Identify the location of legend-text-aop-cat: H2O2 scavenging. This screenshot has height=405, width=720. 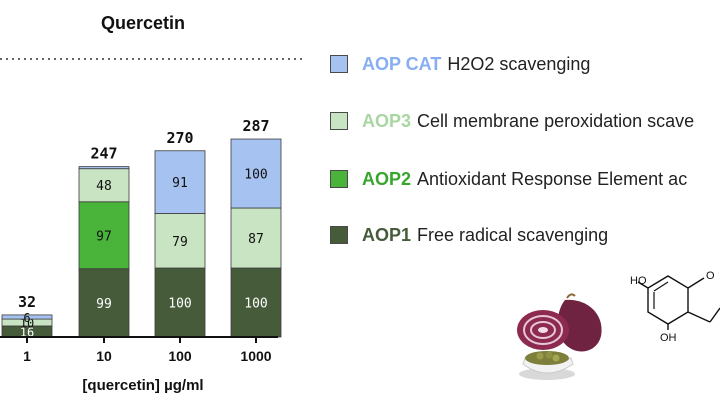
(519, 63).